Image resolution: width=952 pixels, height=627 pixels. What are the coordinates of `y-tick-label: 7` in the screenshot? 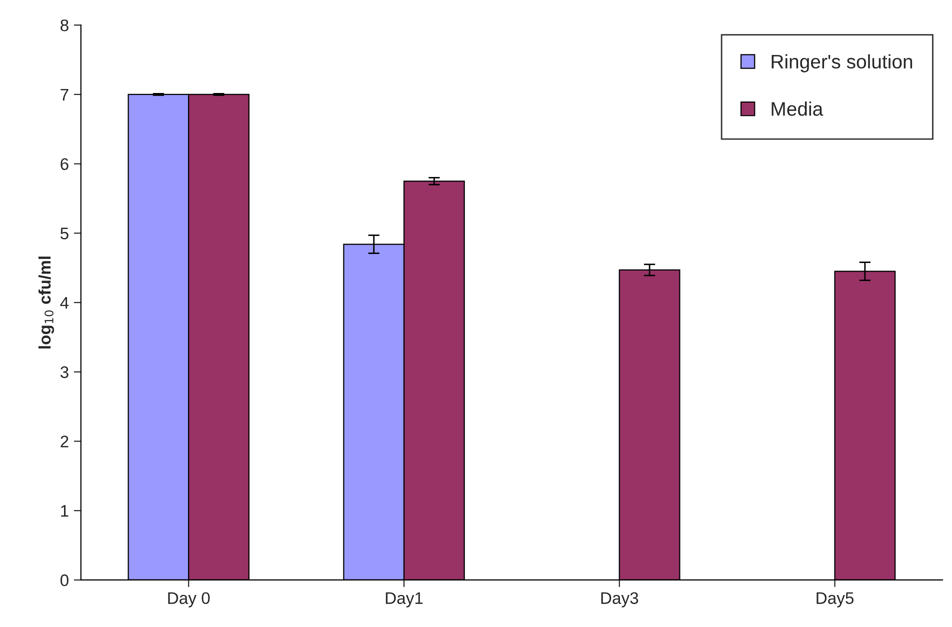 It's located at (64, 94).